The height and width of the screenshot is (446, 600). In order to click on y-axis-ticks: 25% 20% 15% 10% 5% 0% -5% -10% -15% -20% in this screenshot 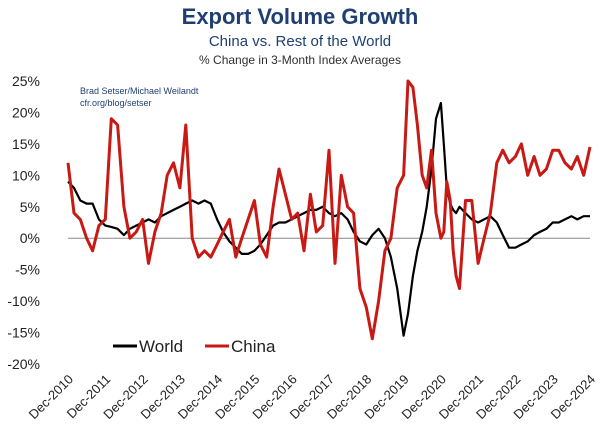, I will do `click(23, 222)`.